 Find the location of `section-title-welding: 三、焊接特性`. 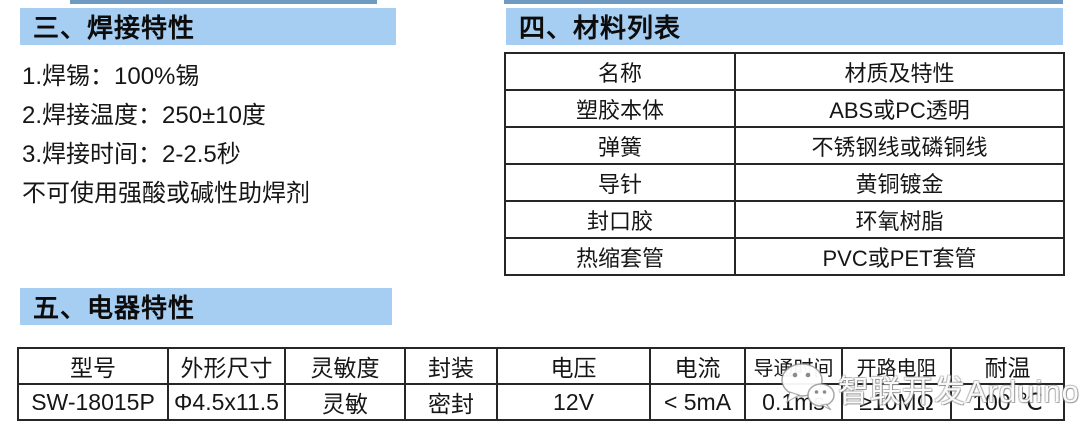

section-title-welding: 三、焊接特性 is located at coordinates (208, 26).